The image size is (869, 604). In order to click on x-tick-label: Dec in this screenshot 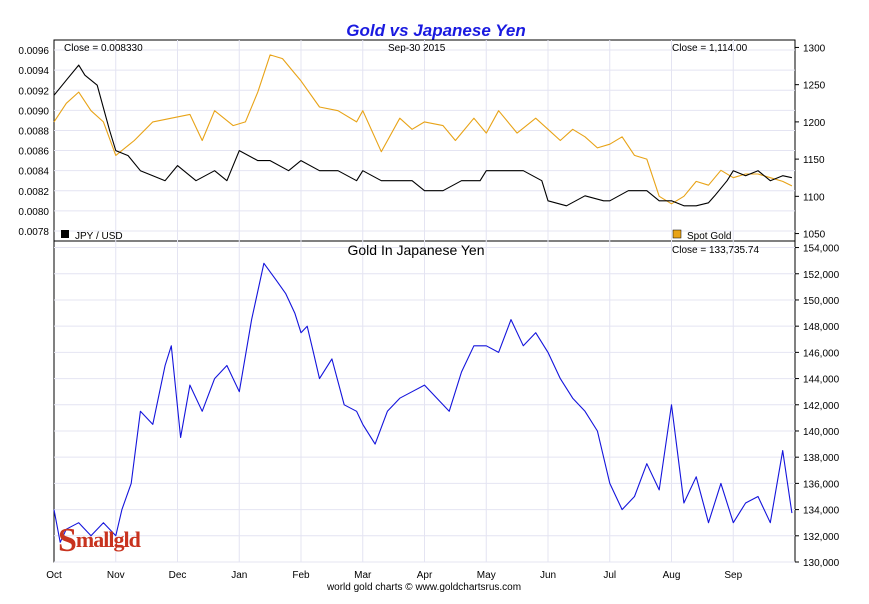, I will do `click(178, 575)`.